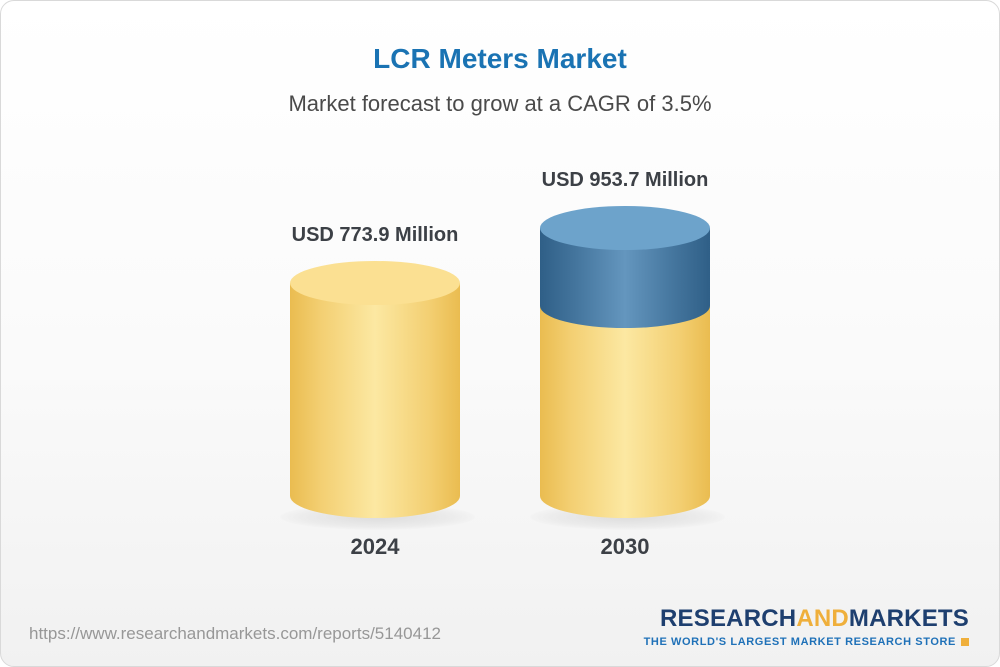 The height and width of the screenshot is (667, 1000). I want to click on cylinder-body-base-segment, so click(625, 401).